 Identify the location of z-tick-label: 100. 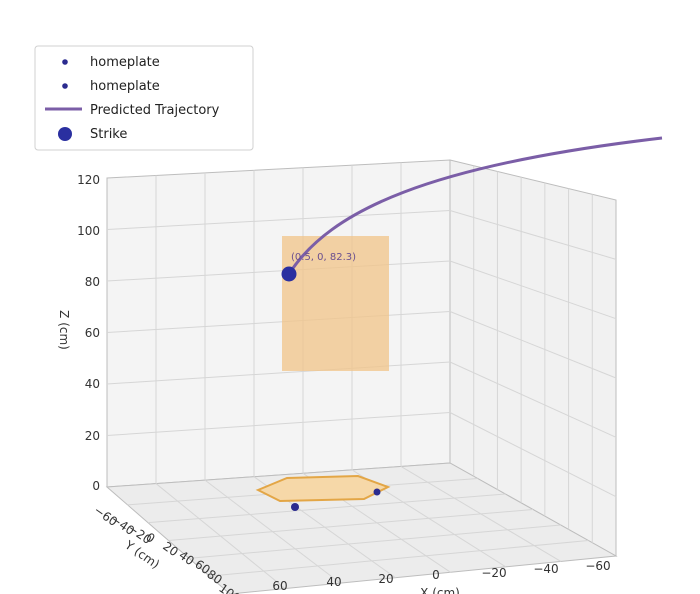
(88, 231).